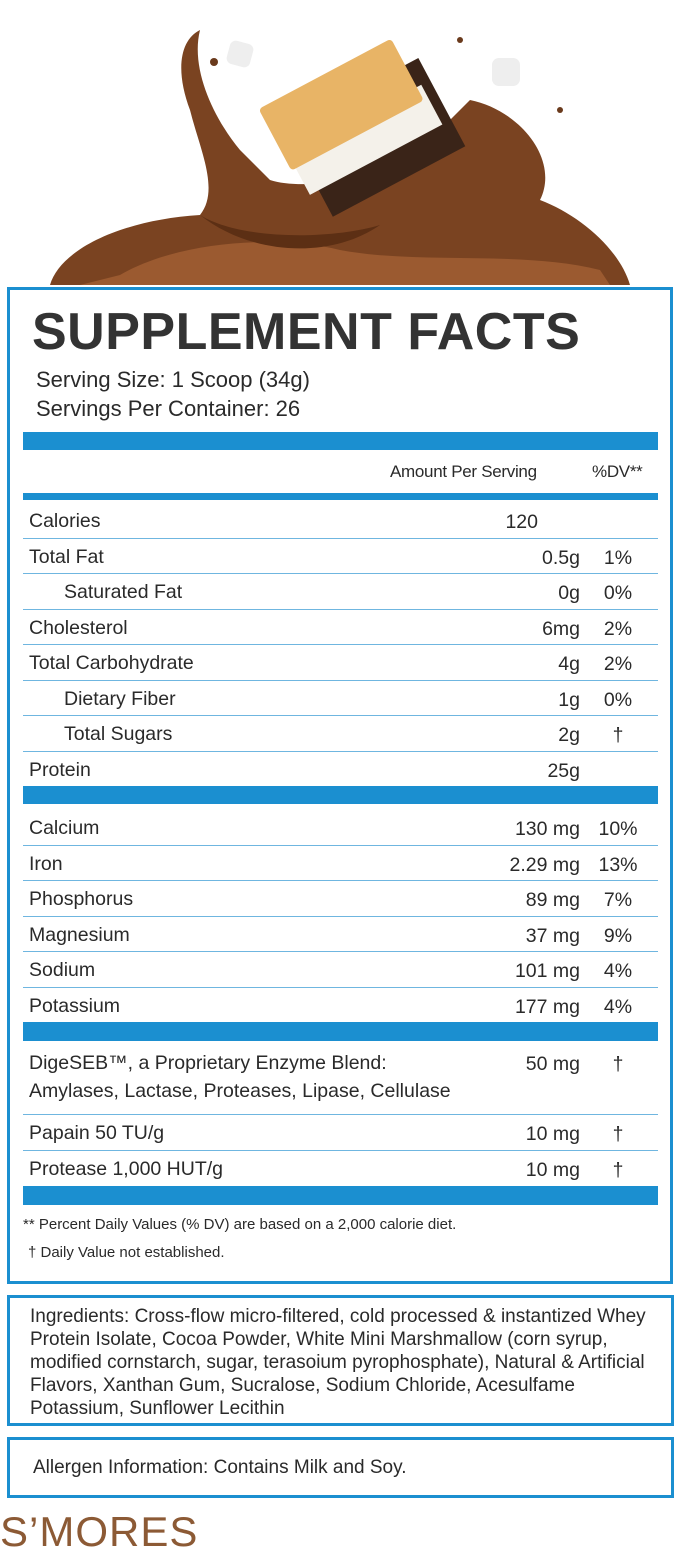  What do you see at coordinates (340, 828) in the screenshot?
I see `nutrient-row: Calcium 130 mg 10%` at bounding box center [340, 828].